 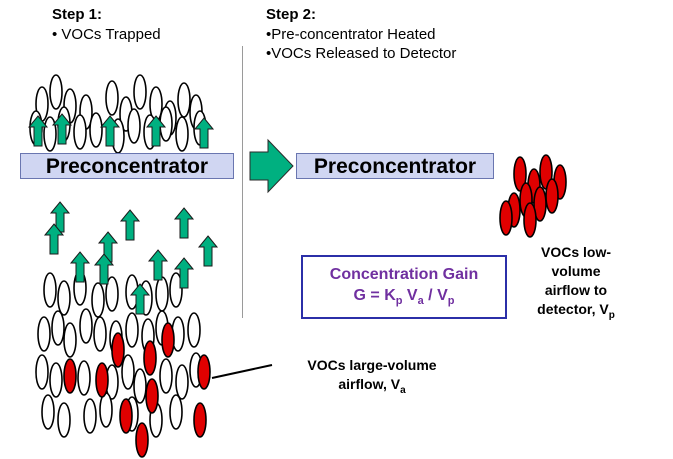 What do you see at coordinates (395, 166) in the screenshot?
I see `preconcentrator-box-right: Preconcentrator` at bounding box center [395, 166].